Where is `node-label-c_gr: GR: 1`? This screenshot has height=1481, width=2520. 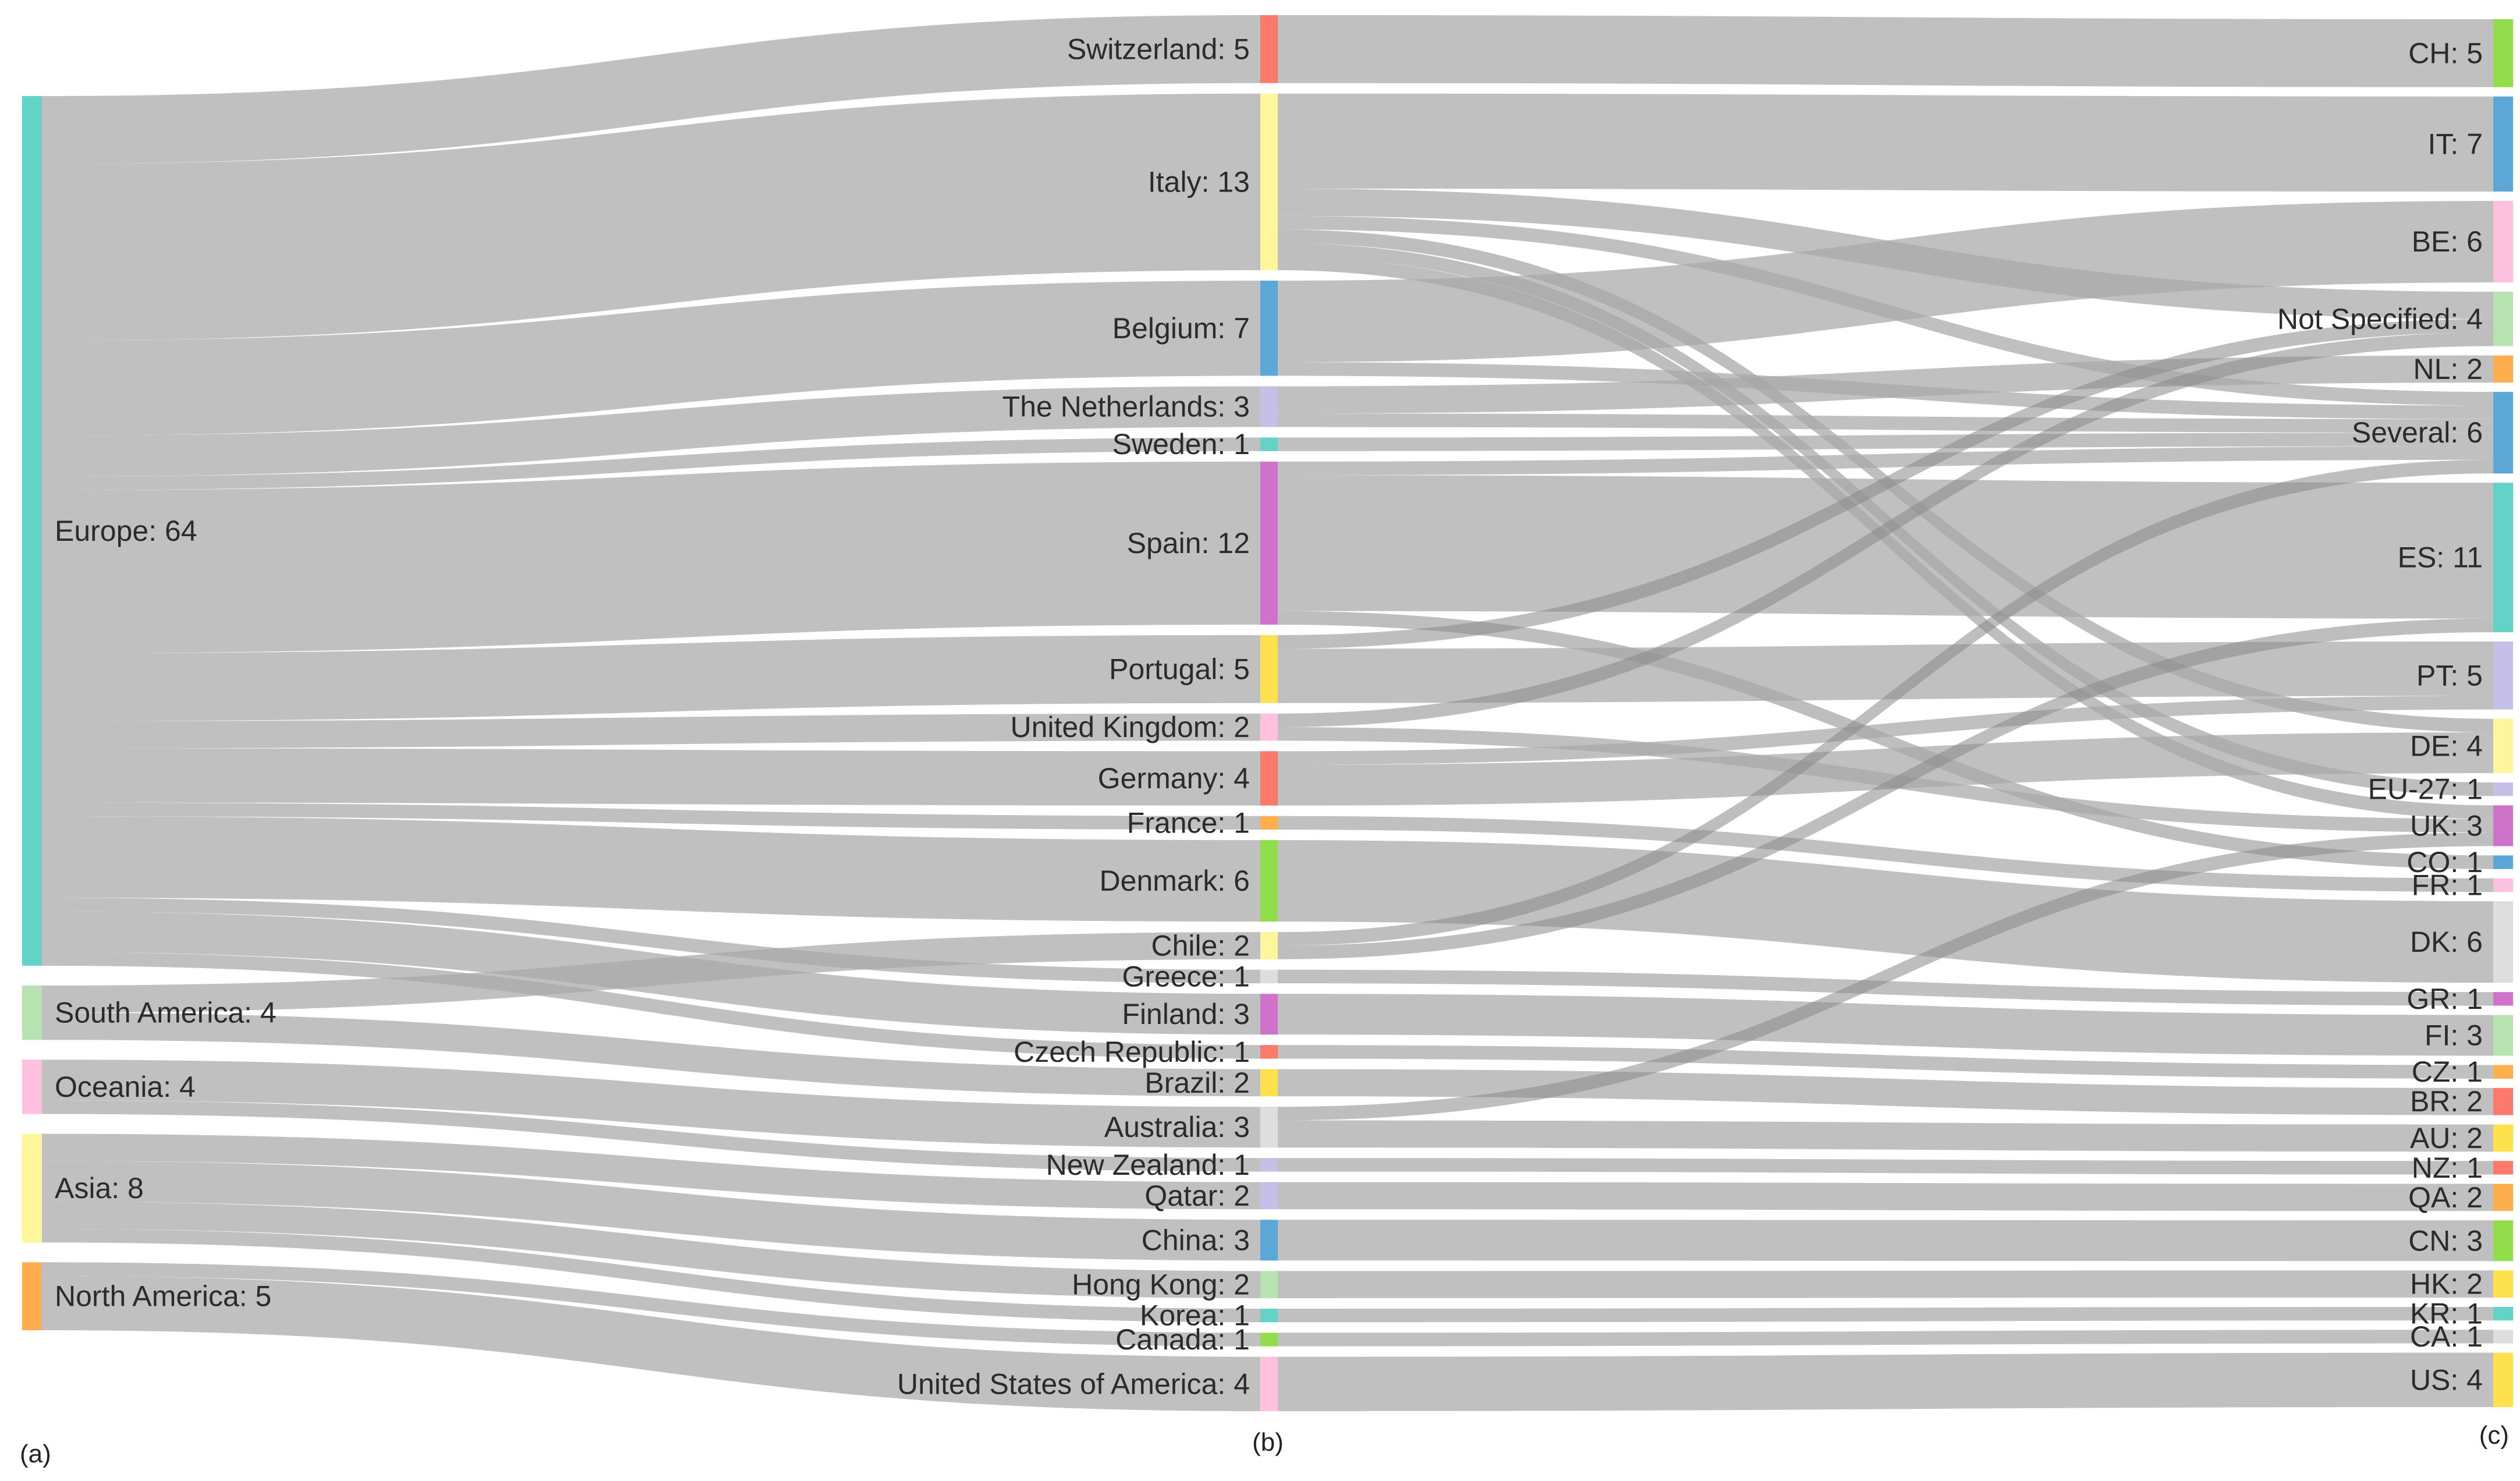 node-label-c_gr: GR: 1 is located at coordinates (2444, 999).